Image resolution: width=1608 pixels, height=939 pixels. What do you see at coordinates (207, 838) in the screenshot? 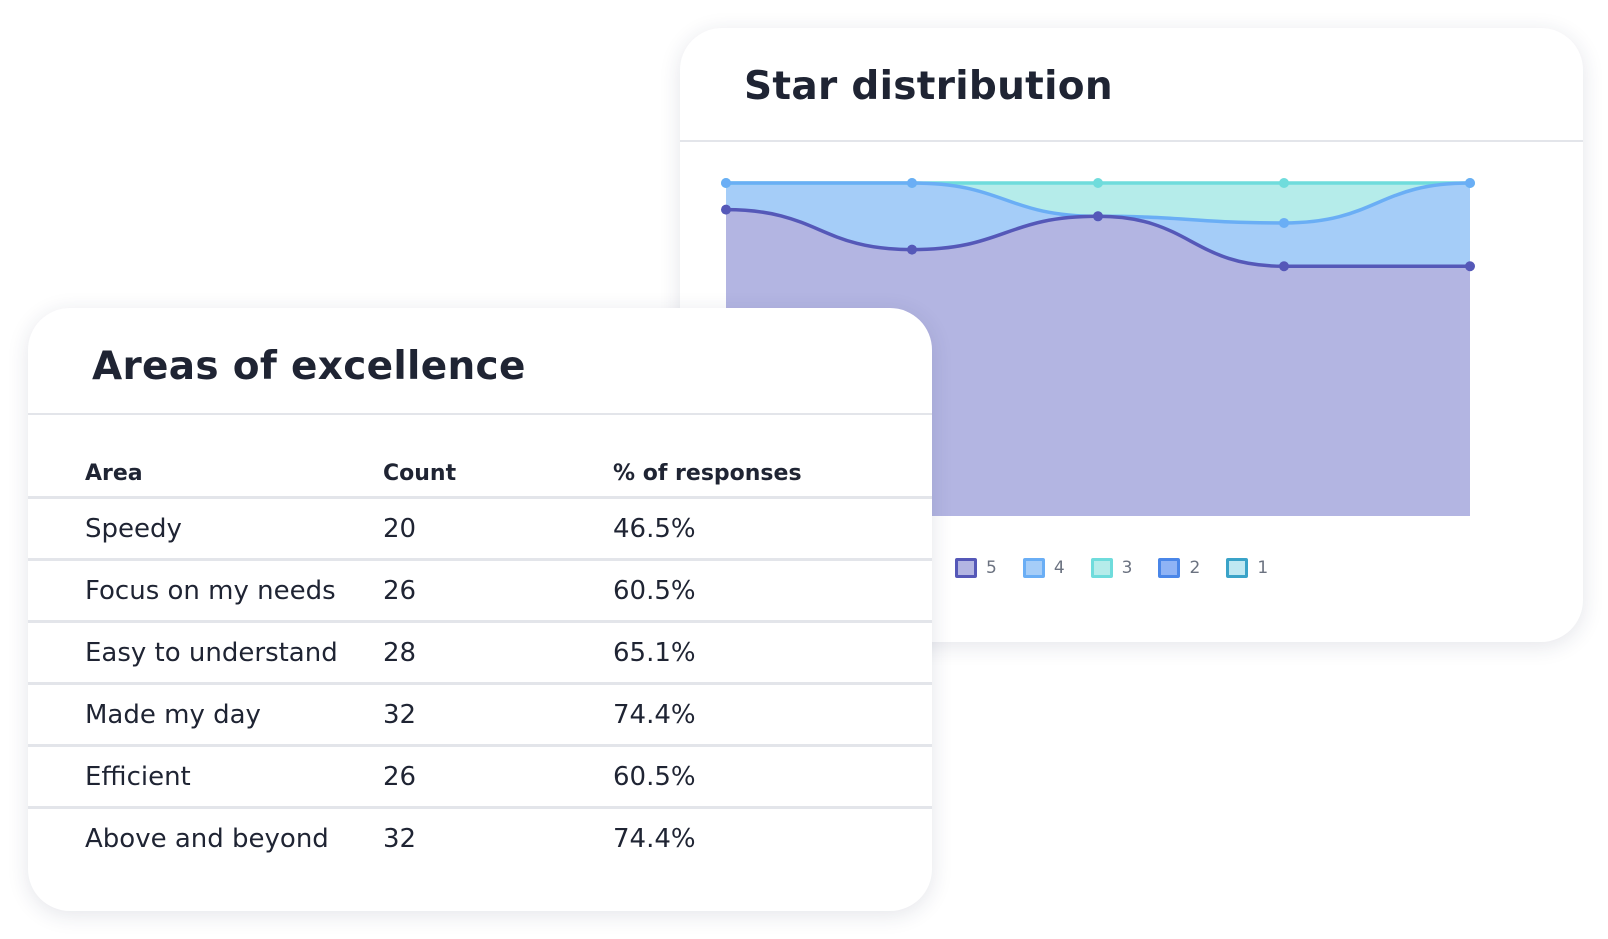
I see `row-area: Above and beyond` at bounding box center [207, 838].